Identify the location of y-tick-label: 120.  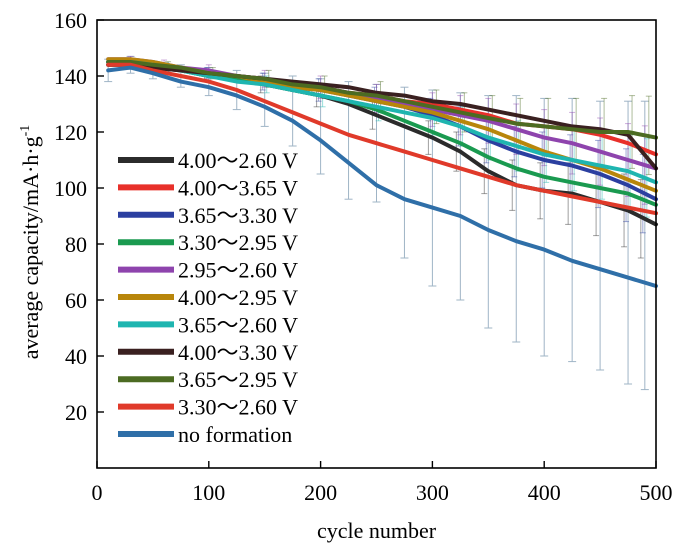
(70, 132).